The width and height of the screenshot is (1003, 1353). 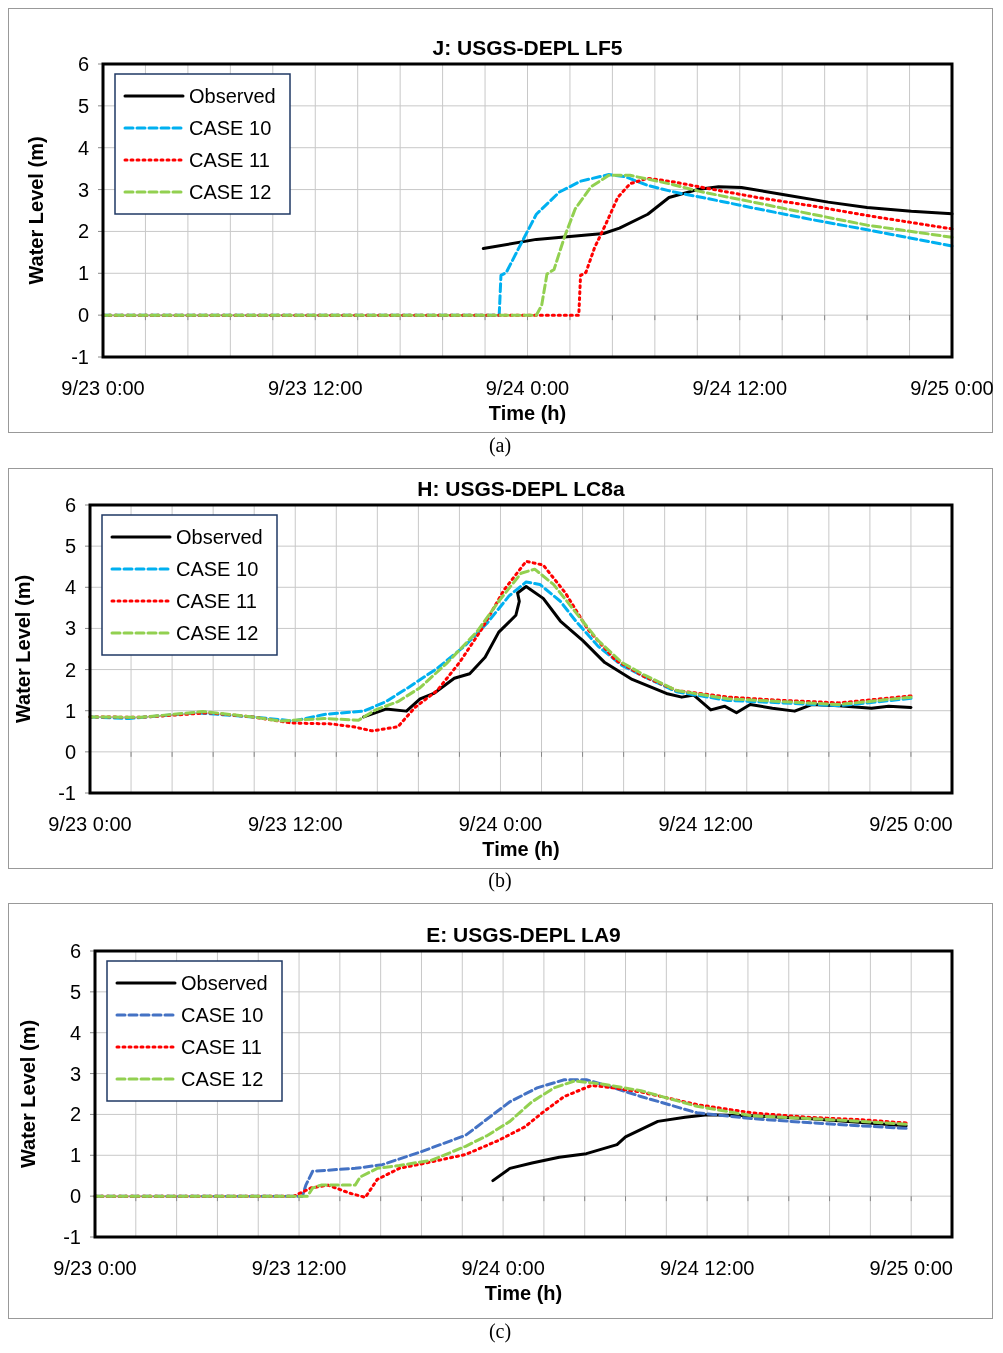 What do you see at coordinates (521, 488) in the screenshot?
I see `chart-title: H: USGS-DEPL LC8a` at bounding box center [521, 488].